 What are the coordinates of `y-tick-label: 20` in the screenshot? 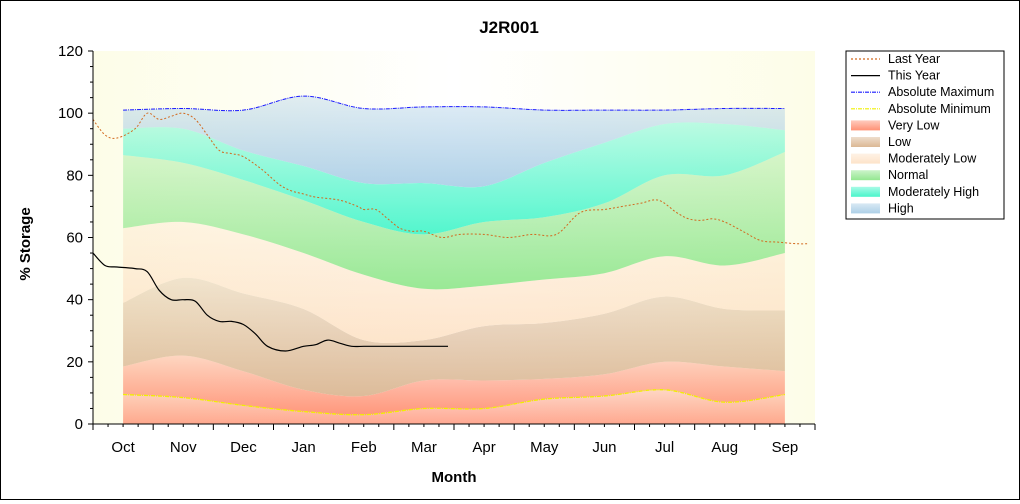 It's located at (74, 362).